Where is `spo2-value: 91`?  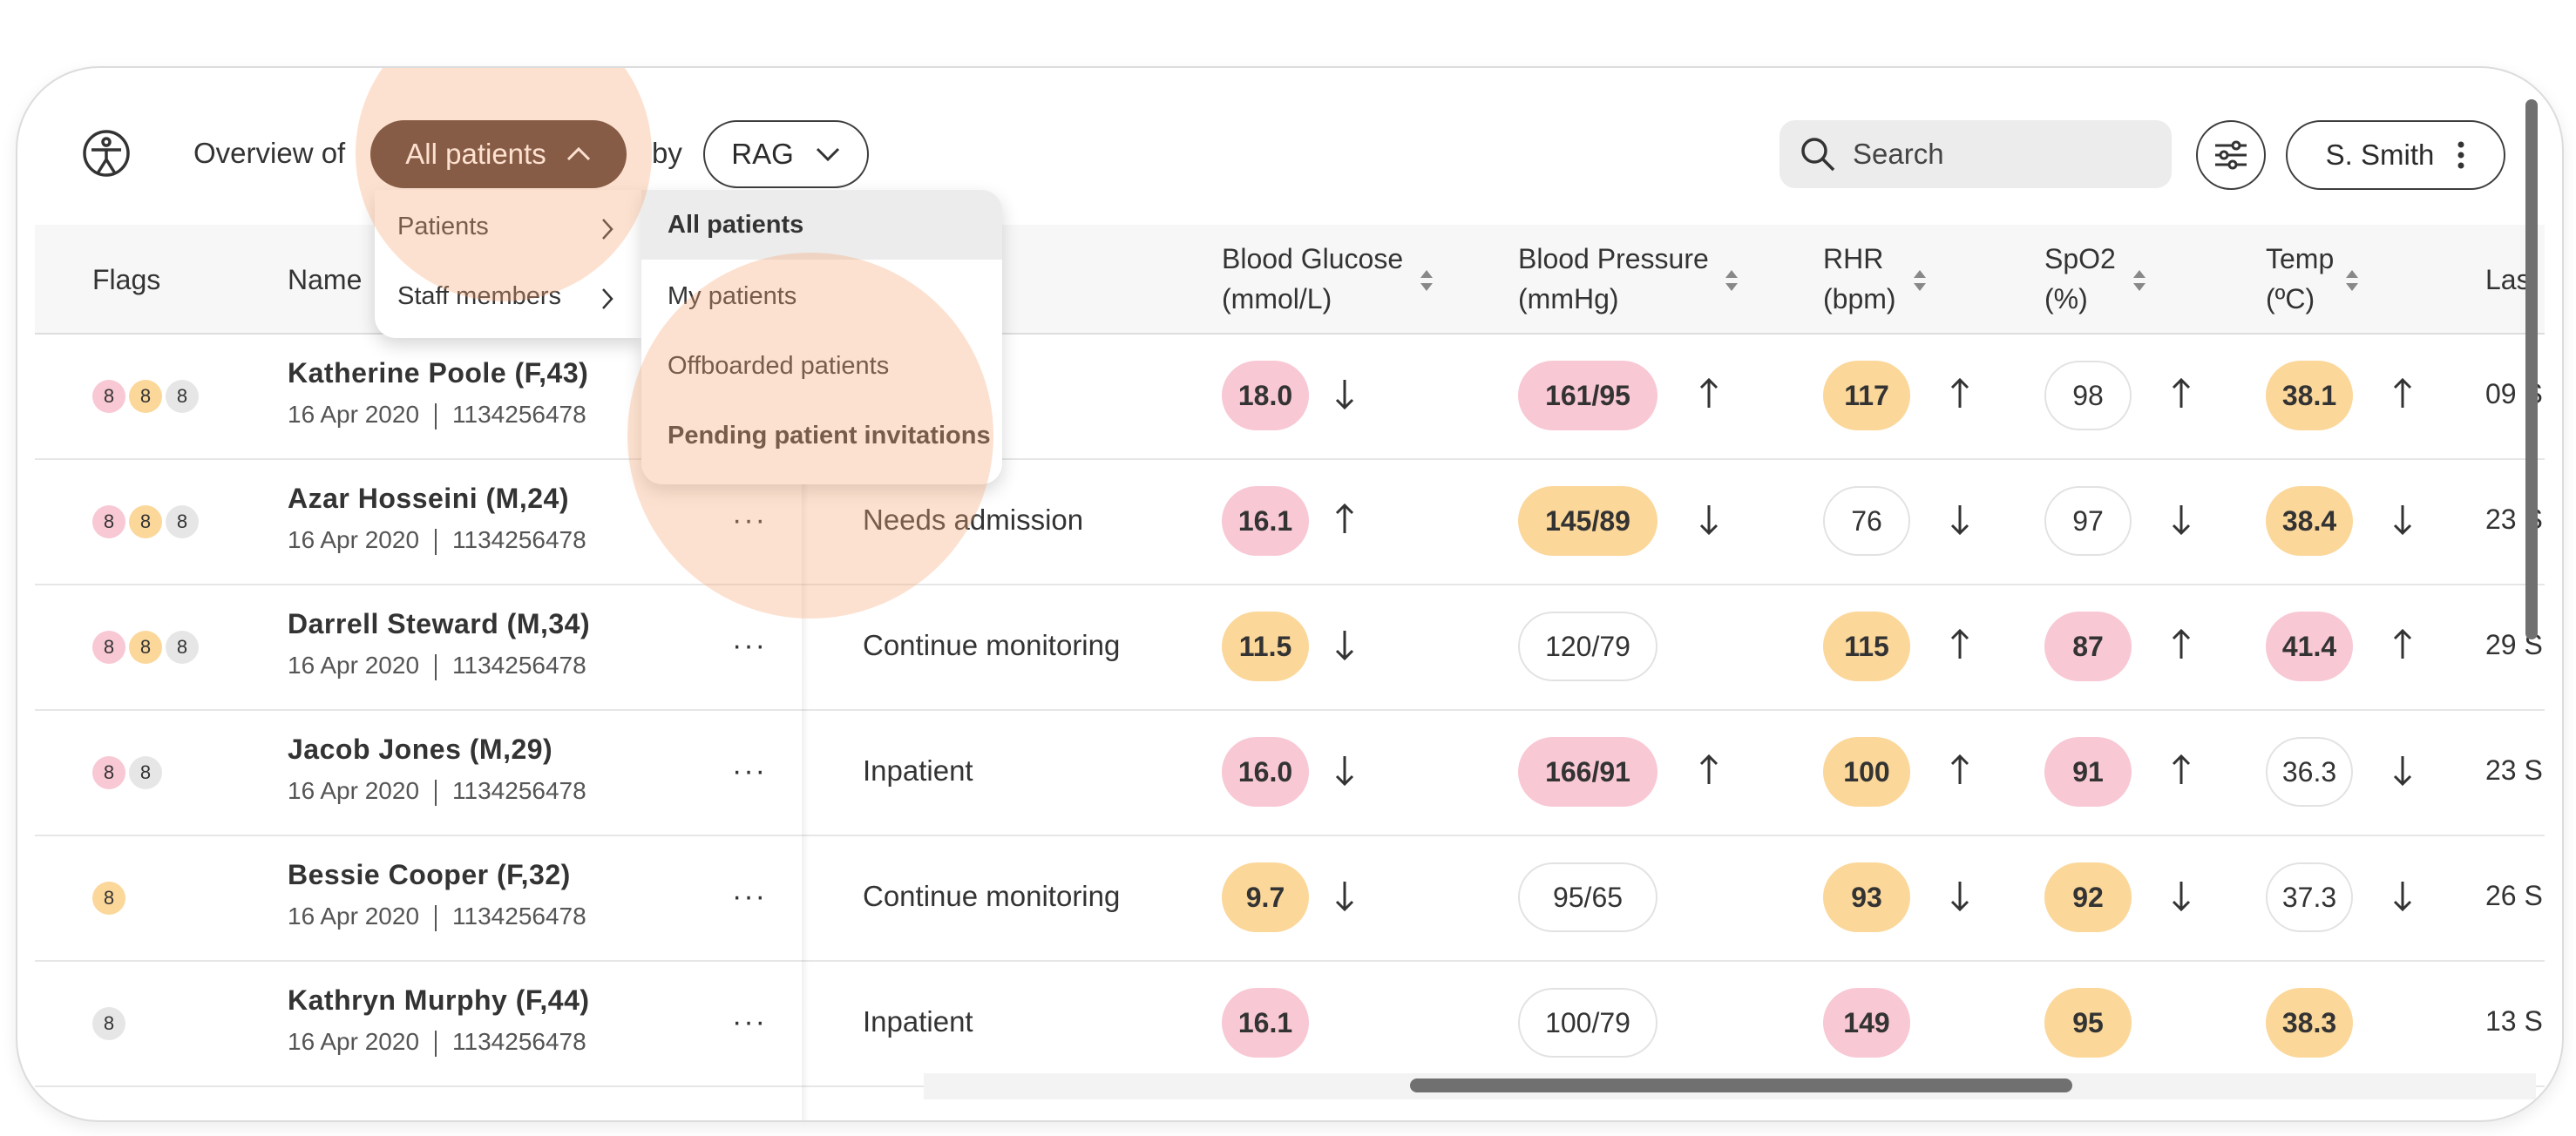
spo2-value: 91 is located at coordinates (2088, 772).